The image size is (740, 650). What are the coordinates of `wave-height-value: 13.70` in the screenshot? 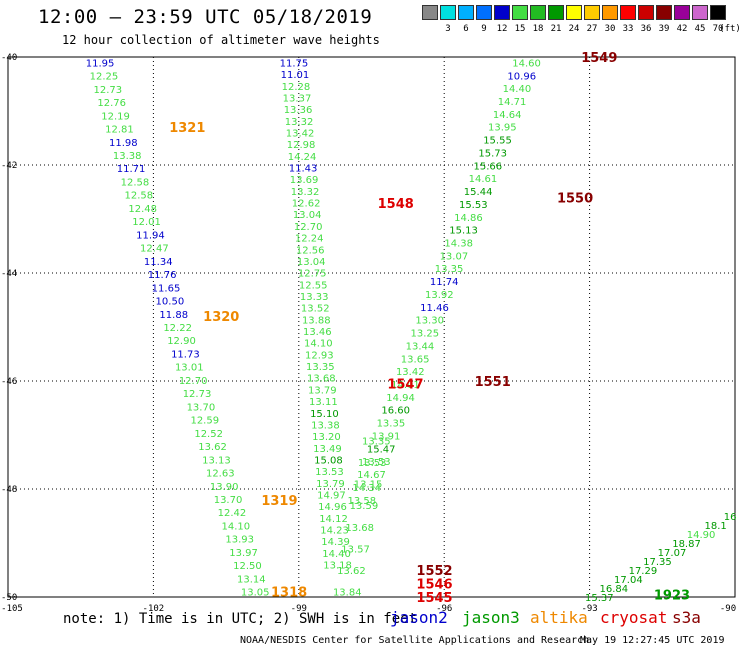 It's located at (228, 500).